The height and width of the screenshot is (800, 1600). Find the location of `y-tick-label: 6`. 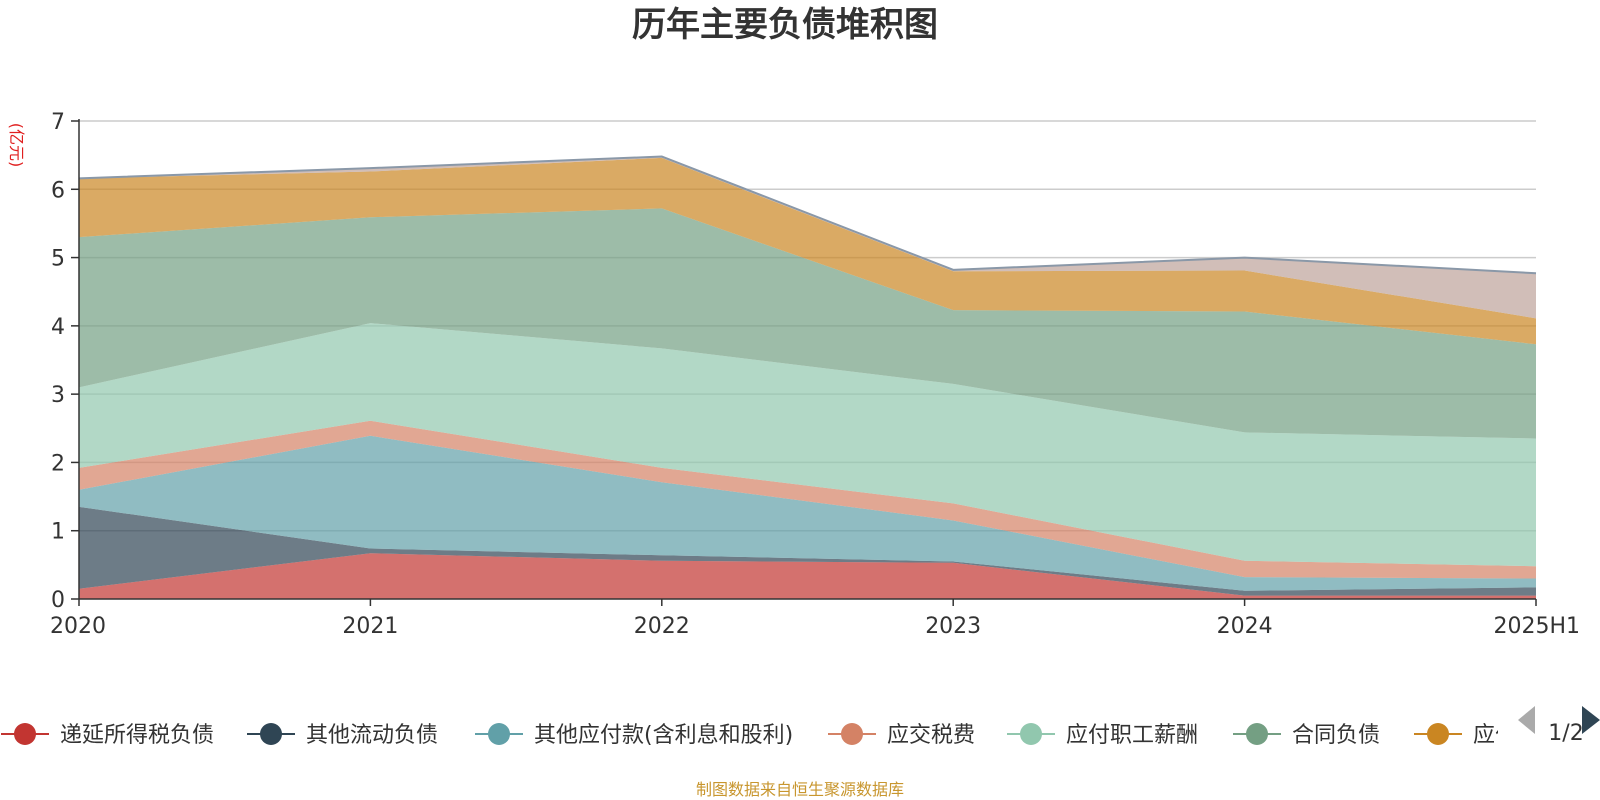

y-tick-label: 6 is located at coordinates (58, 190).